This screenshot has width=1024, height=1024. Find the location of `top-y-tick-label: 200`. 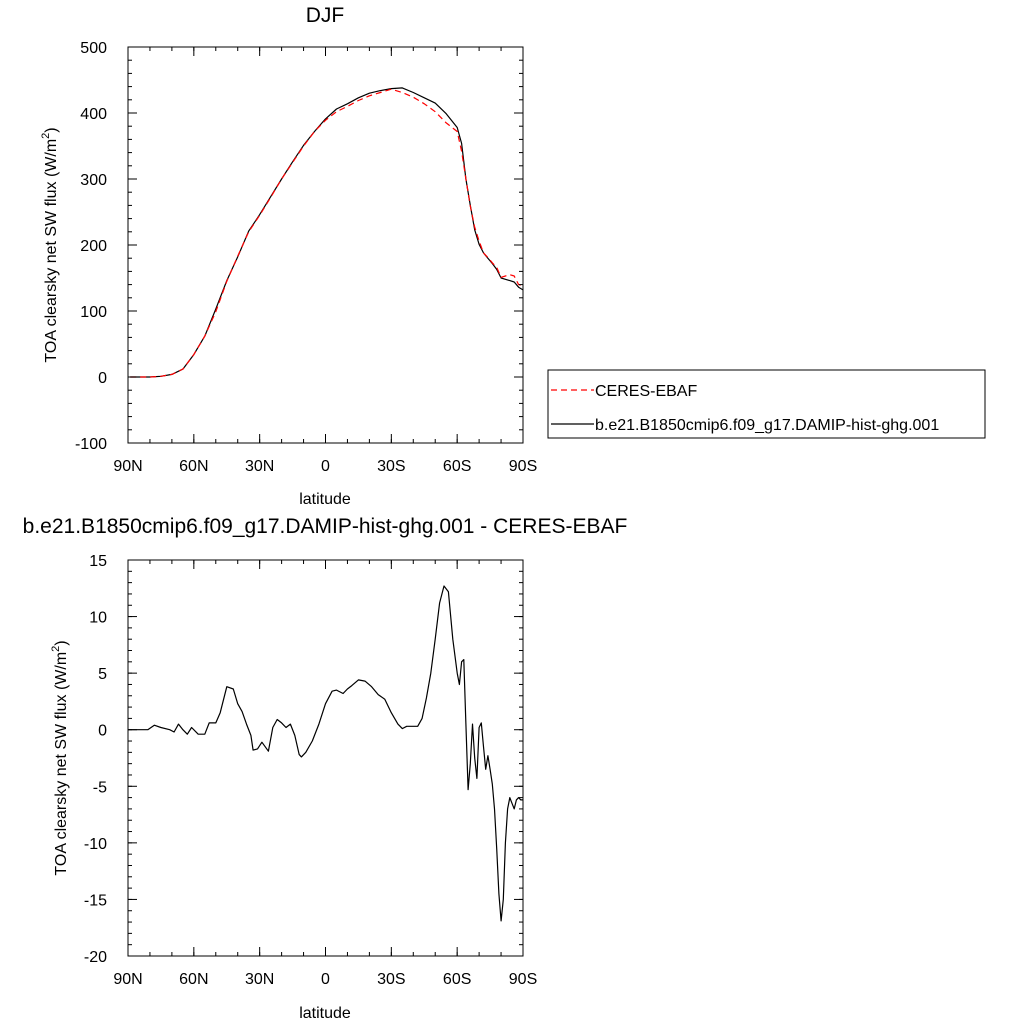

top-y-tick-label: 200 is located at coordinates (93, 246).